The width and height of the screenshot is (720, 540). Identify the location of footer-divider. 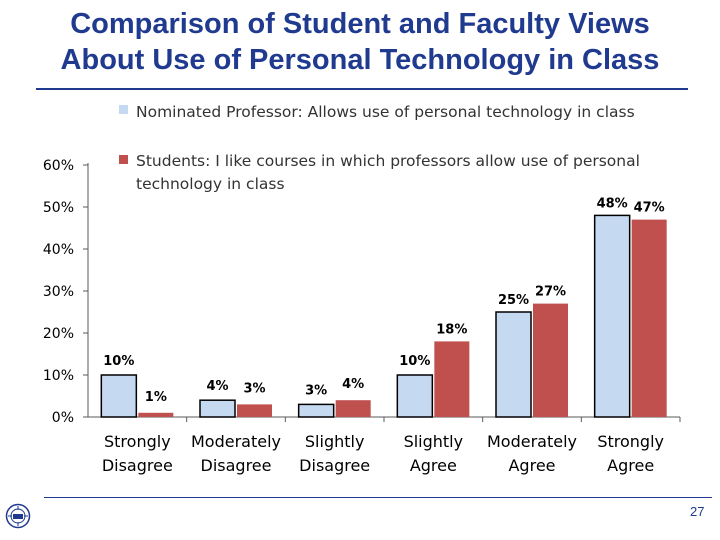
(378, 497).